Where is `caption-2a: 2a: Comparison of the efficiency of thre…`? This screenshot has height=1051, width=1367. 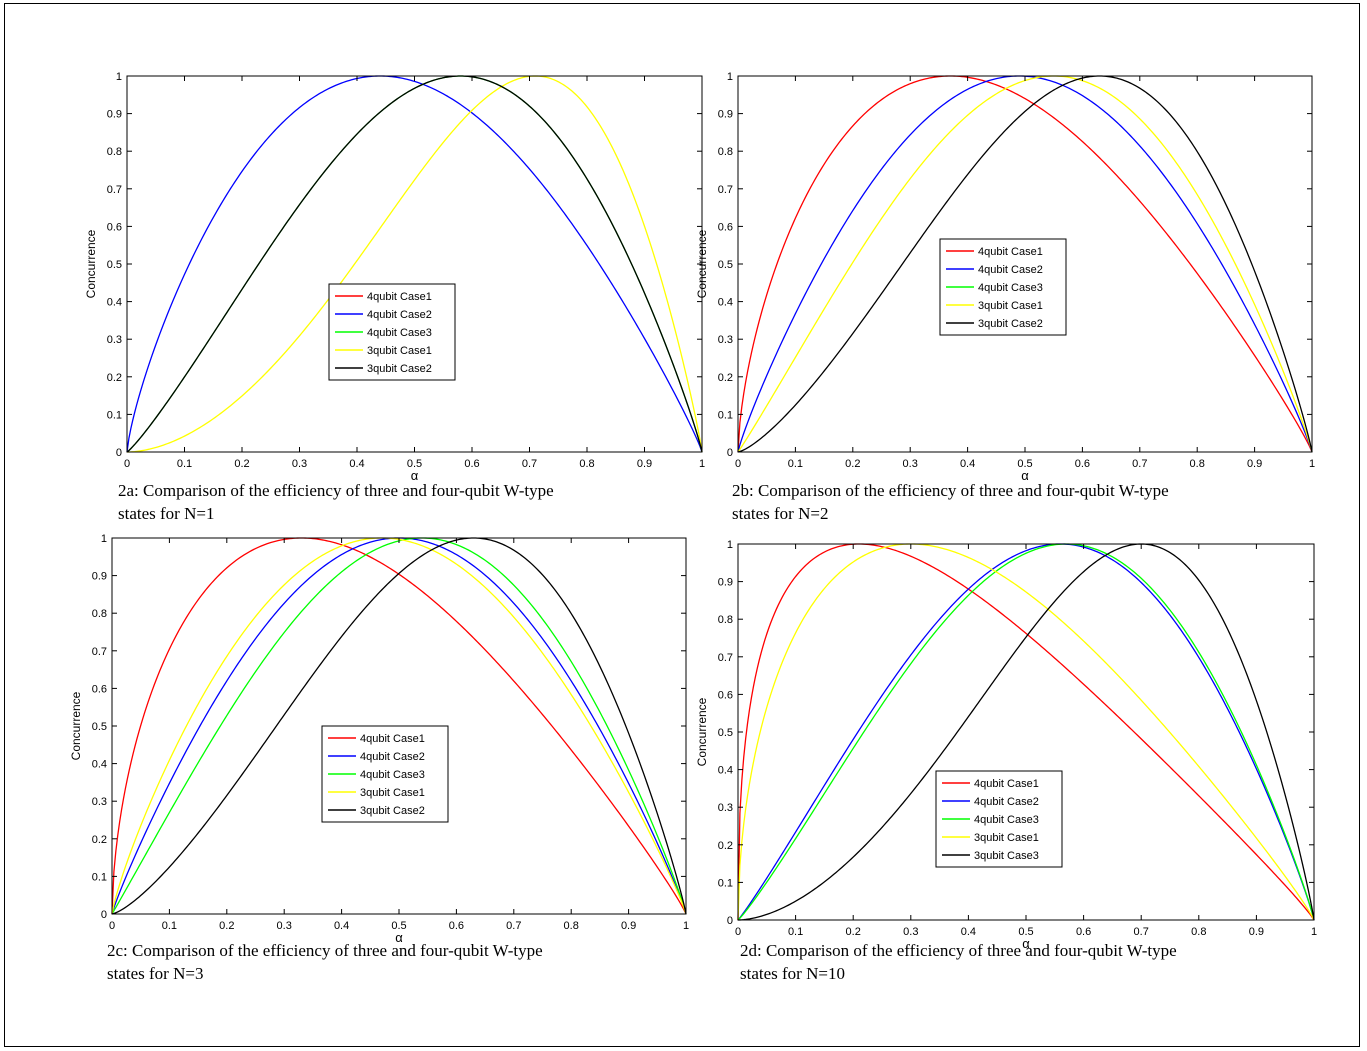 caption-2a: 2a: Comparison of the efficiency of thre… is located at coordinates (336, 502).